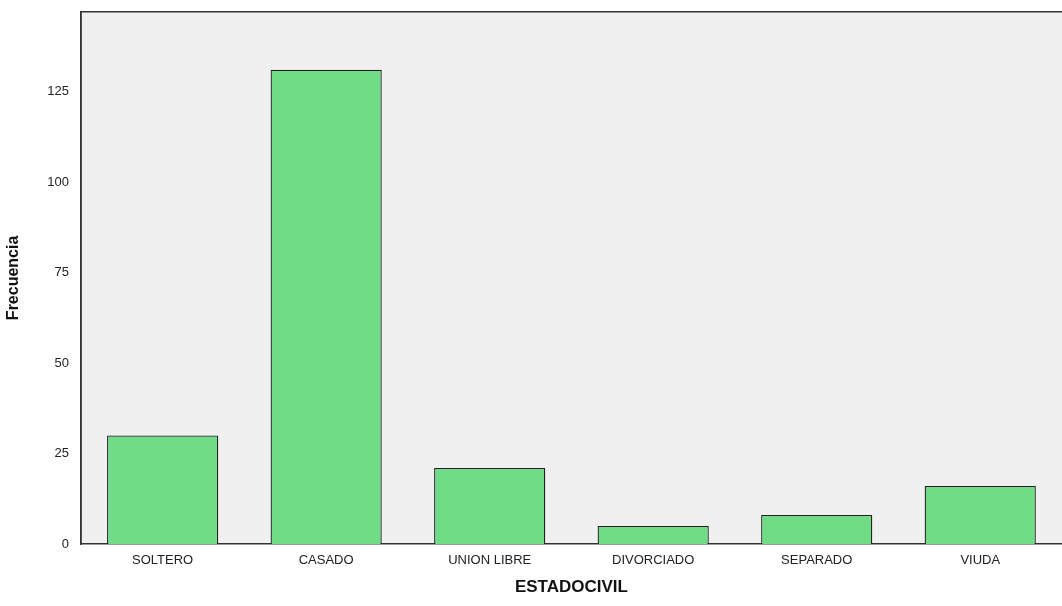 Image resolution: width=1062 pixels, height=606 pixels. Describe the element at coordinates (61, 272) in the screenshot. I see `y-tick-label: 75` at that location.